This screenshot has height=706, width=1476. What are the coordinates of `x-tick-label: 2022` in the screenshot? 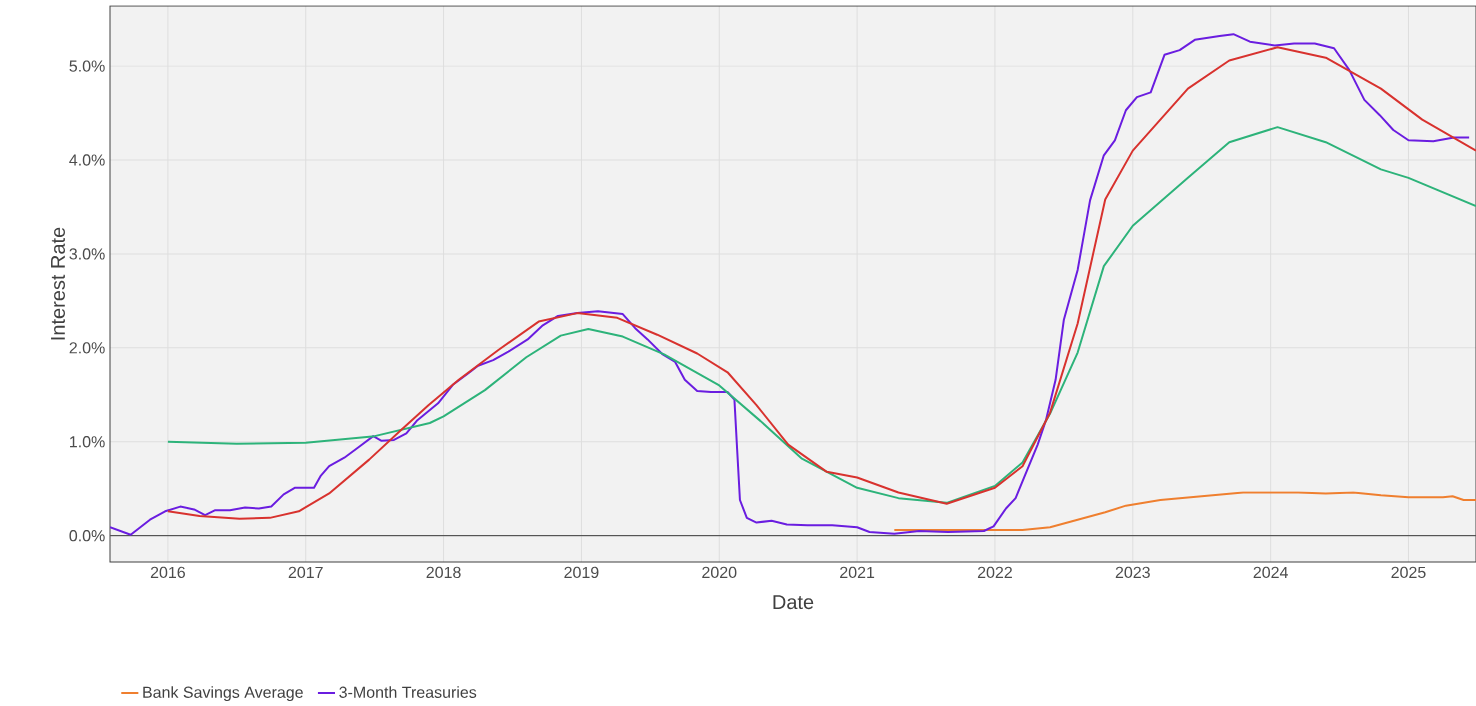 It's located at (994, 572).